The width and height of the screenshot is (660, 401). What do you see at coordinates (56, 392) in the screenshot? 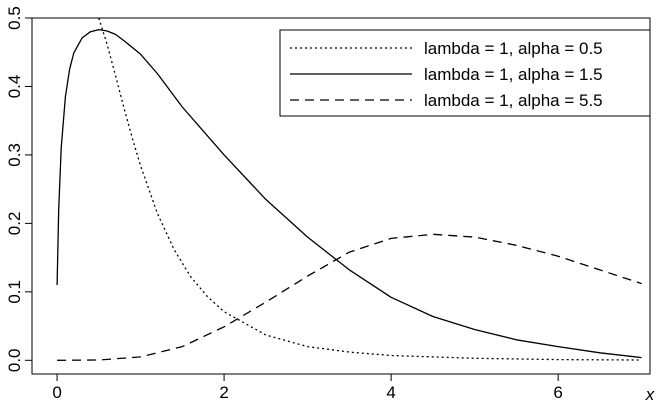
I see `x-tick-label-0: 0` at bounding box center [56, 392].